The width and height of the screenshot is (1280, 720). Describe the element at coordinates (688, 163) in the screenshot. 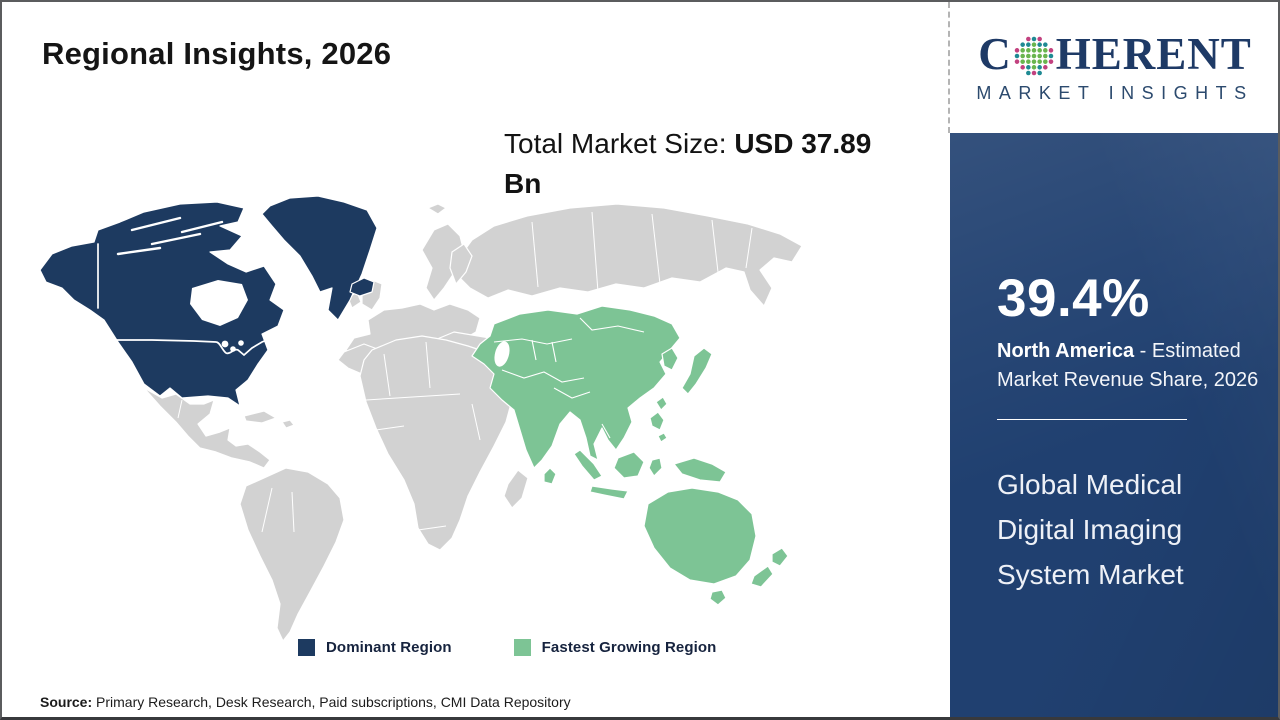

I see `total-market-size-value: USD 37.89 Bn` at that location.